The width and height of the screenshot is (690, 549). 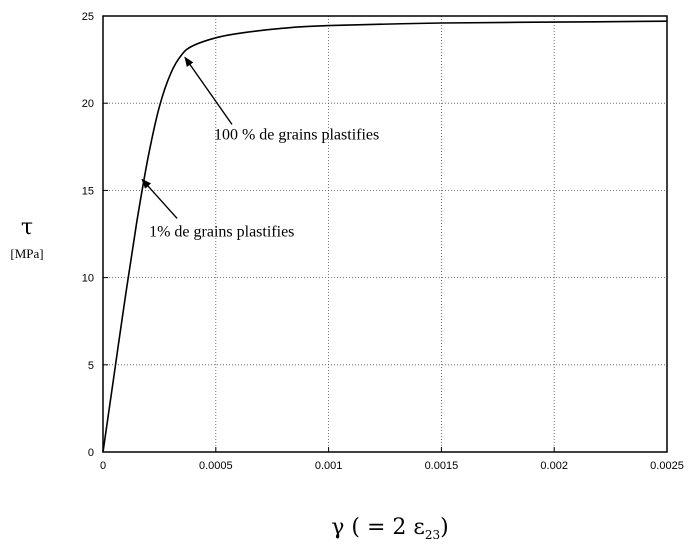 What do you see at coordinates (88, 17) in the screenshot?
I see `y-tick-label: 25` at bounding box center [88, 17].